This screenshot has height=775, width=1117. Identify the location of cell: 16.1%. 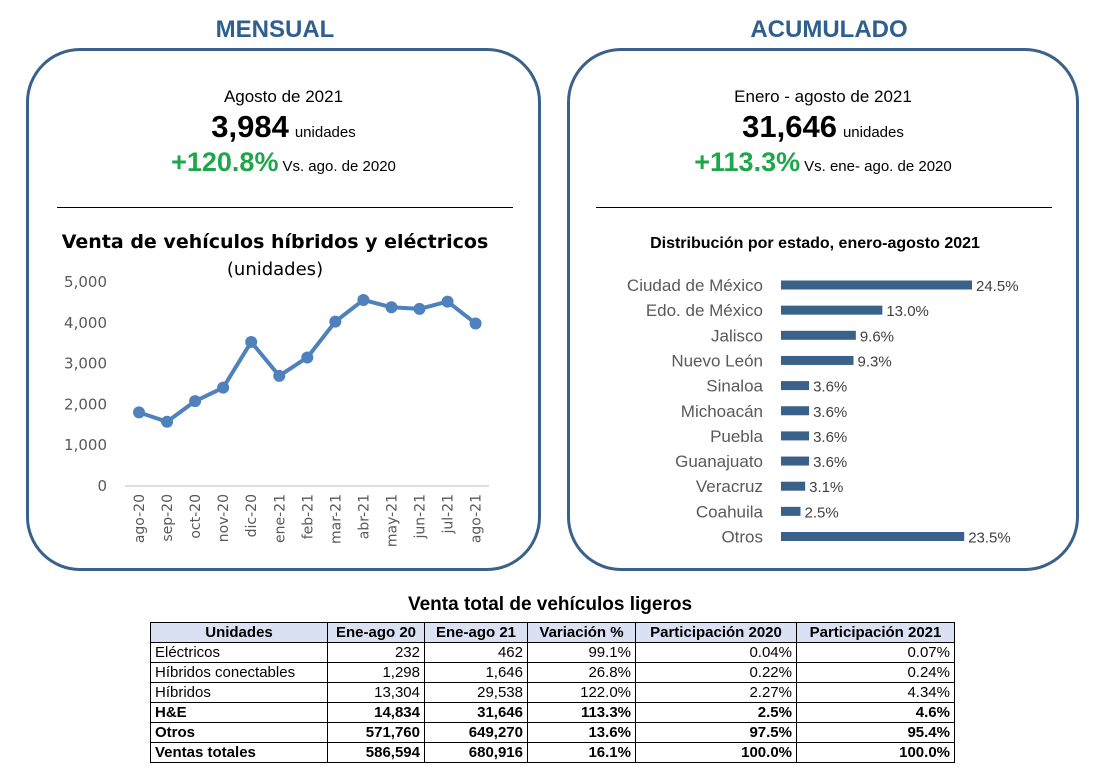
(581, 752).